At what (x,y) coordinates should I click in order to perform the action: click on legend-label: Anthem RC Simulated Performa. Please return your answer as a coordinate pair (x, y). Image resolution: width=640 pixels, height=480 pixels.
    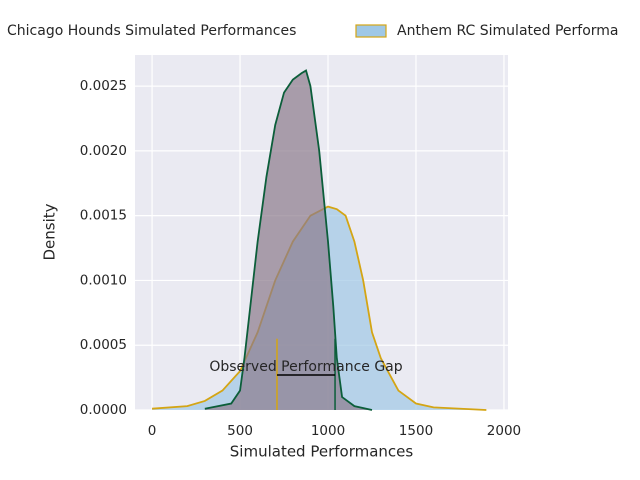
    Looking at the image, I should click on (508, 31).